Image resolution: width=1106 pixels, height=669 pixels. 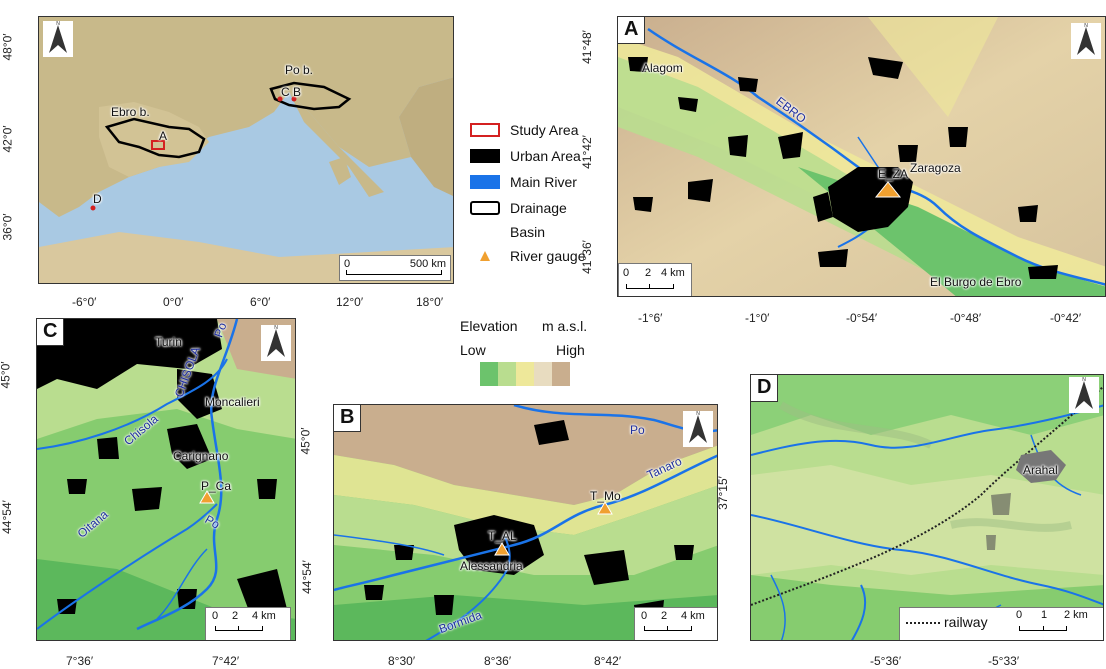 What do you see at coordinates (51, 332) in the screenshot?
I see `panel-c-letter: C` at bounding box center [51, 332].